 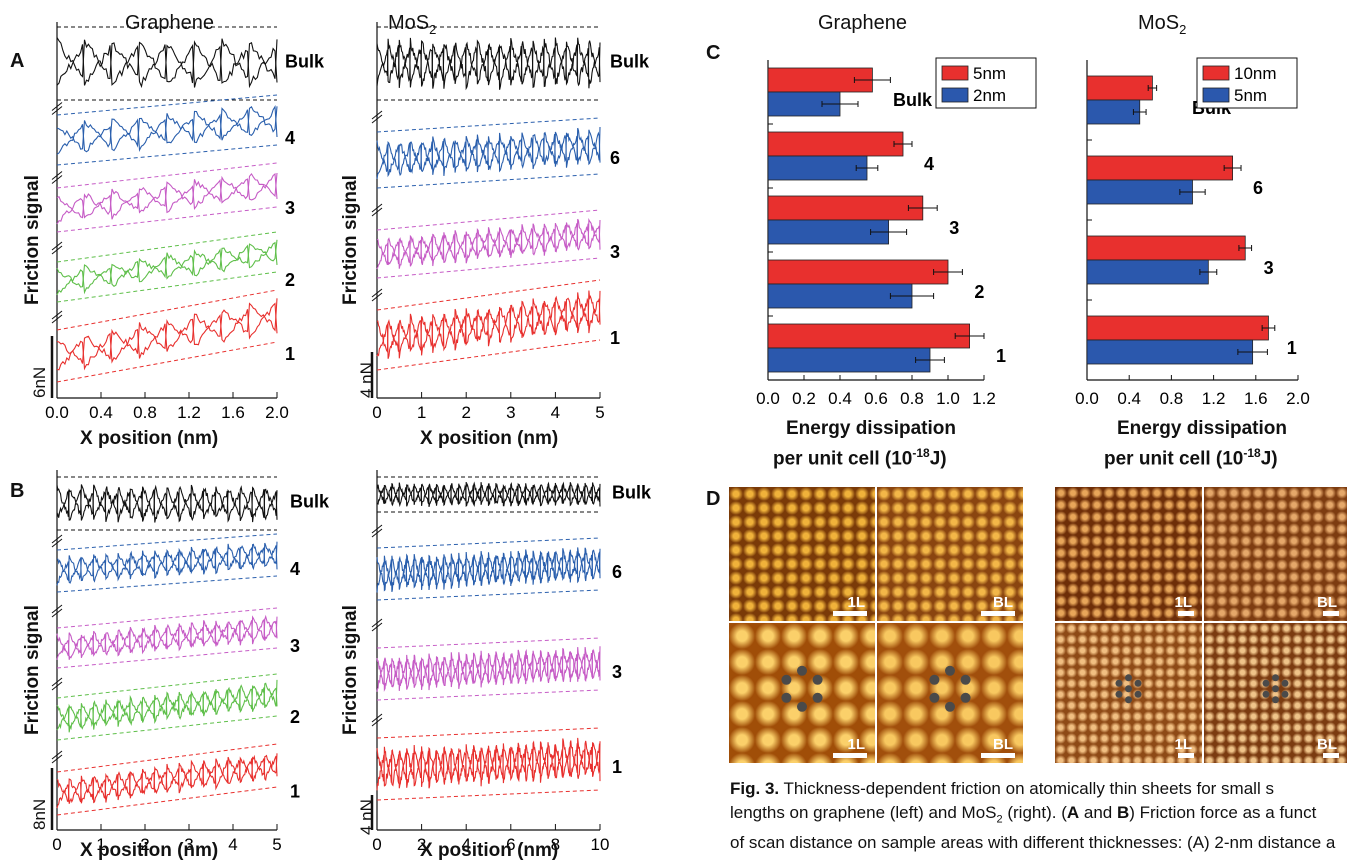 What do you see at coordinates (489, 850) in the screenshot?
I see `x-axis-label-b-mos2: X position (nm)` at bounding box center [489, 850].